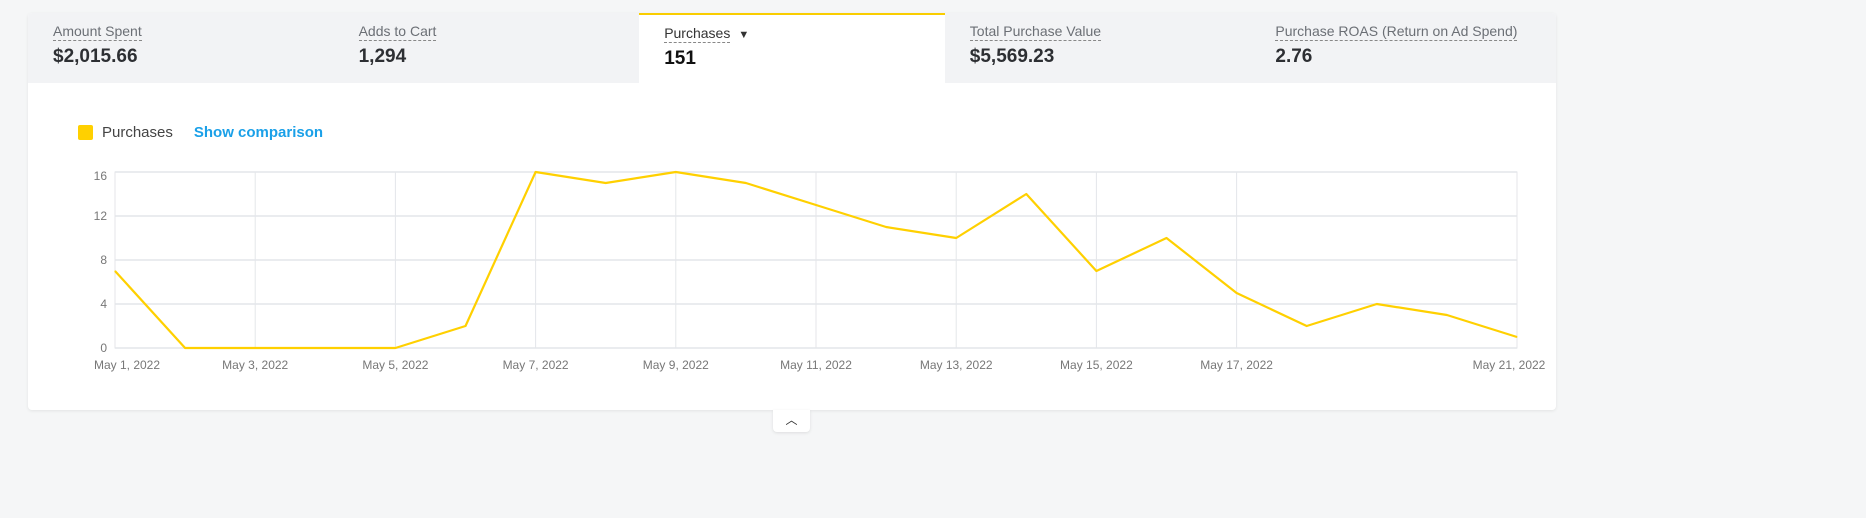 Image resolution: width=1866 pixels, height=518 pixels. What do you see at coordinates (103, 260) in the screenshot?
I see `y-tick-label: 8` at bounding box center [103, 260].